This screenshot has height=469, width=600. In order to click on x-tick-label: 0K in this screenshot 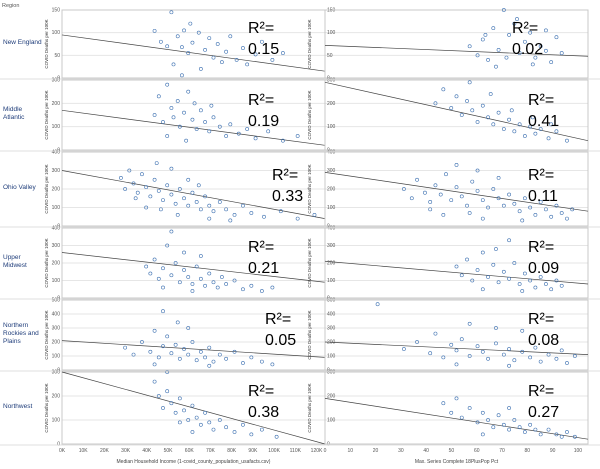, I will do `click(62, 451)`.